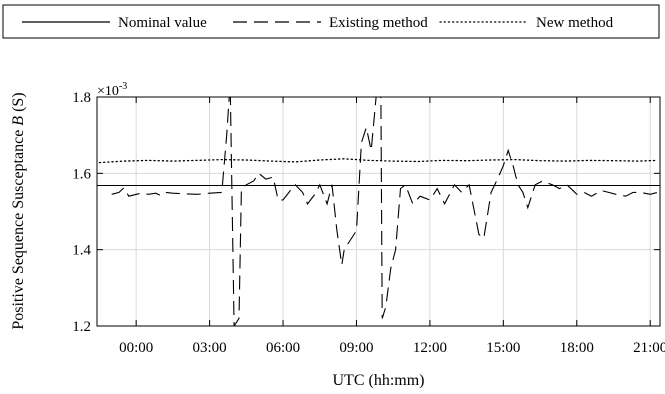 The height and width of the screenshot is (394, 665). I want to click on x-tick-label: 06:00, so click(283, 348).